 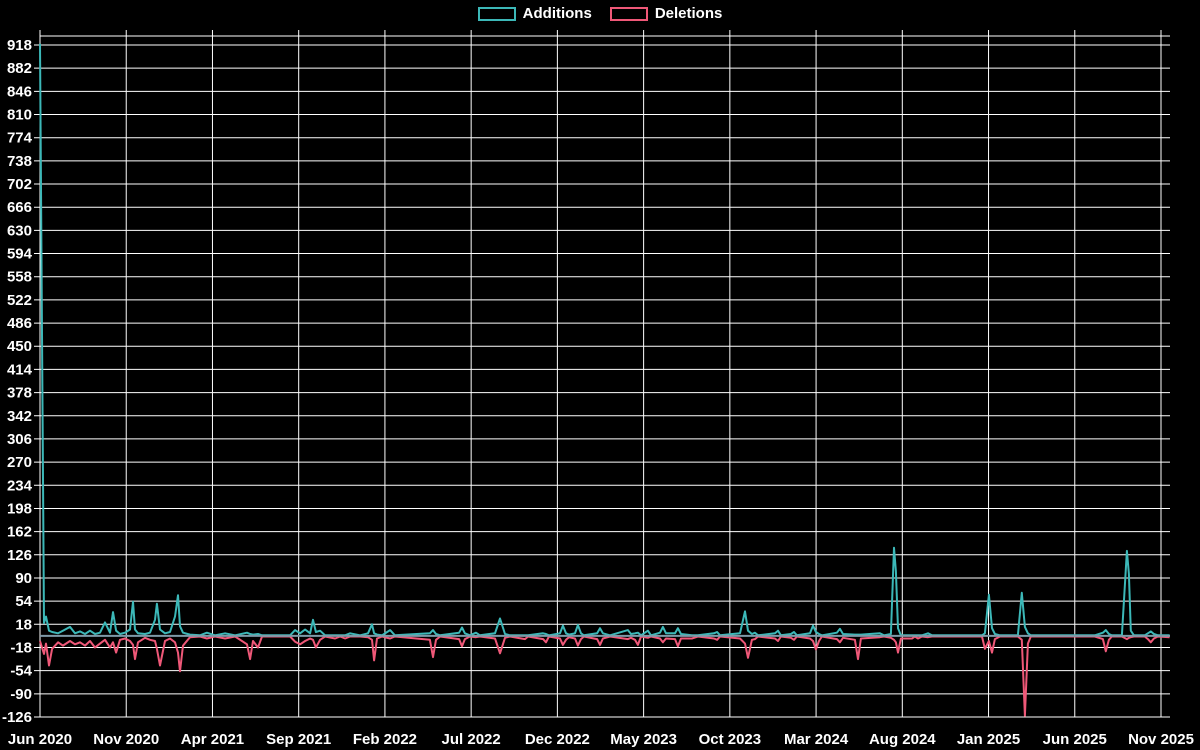 I want to click on x-tick-label: Apr 2021, so click(x=212, y=739).